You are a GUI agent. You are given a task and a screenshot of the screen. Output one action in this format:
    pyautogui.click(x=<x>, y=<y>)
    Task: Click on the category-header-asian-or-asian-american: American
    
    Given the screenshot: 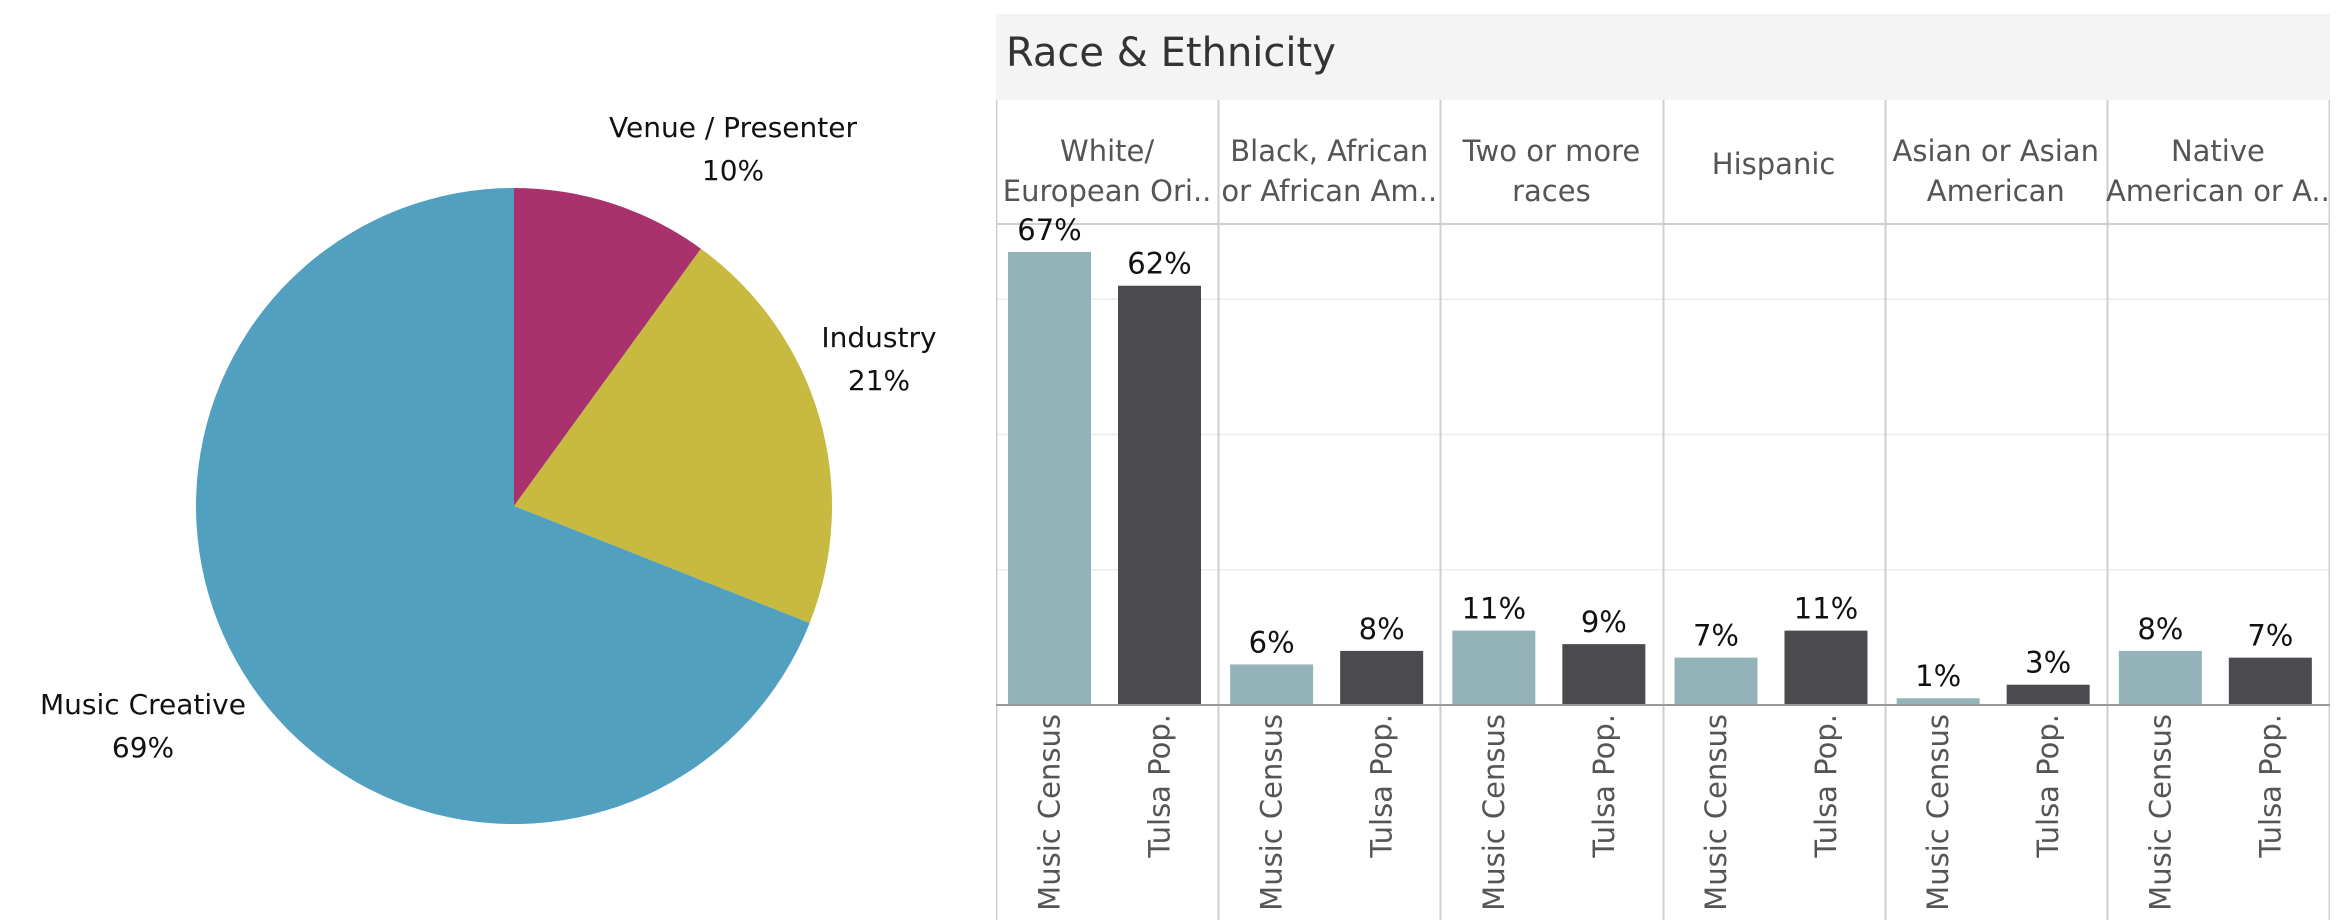 What is the action you would take?
    pyautogui.click(x=1996, y=191)
    